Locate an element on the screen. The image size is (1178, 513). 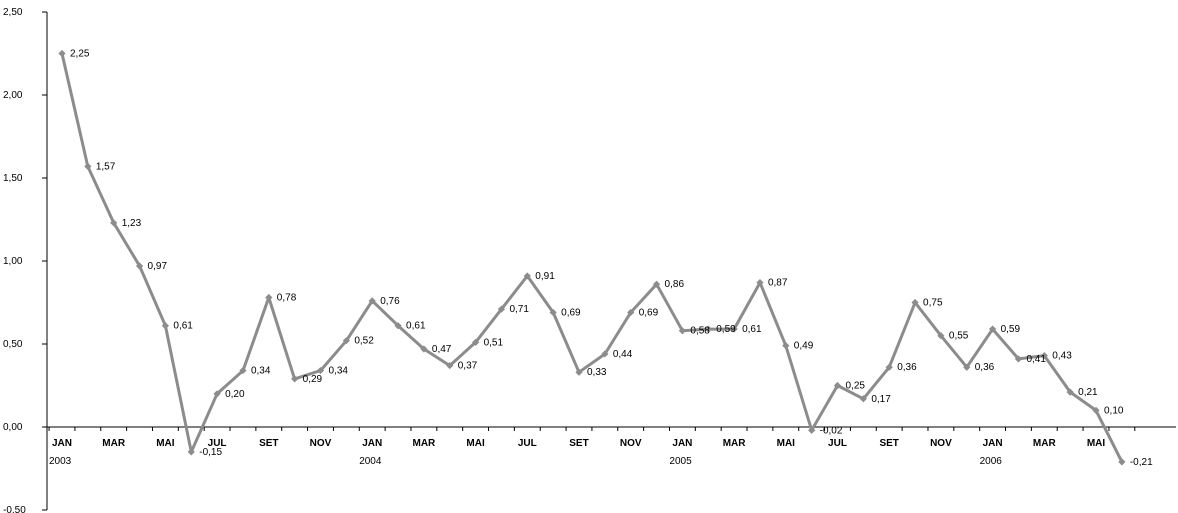
data-label: 0,75 is located at coordinates (933, 303).